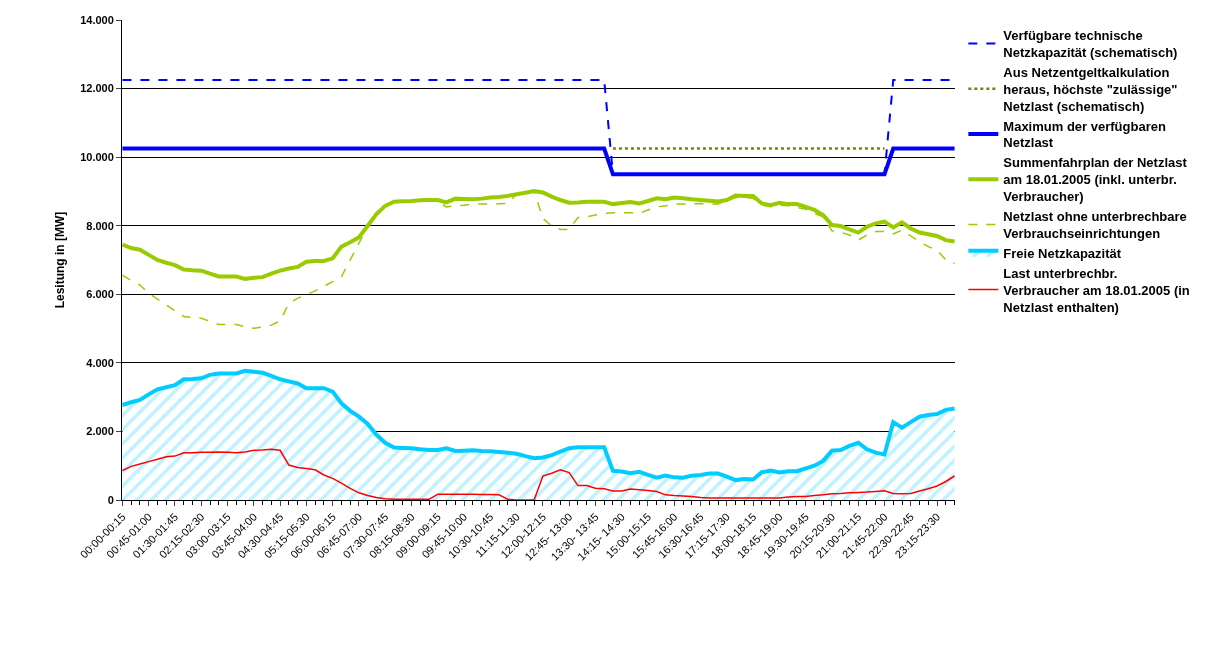  What do you see at coordinates (100, 431) in the screenshot?
I see `y-tick-label: 2.000` at bounding box center [100, 431].